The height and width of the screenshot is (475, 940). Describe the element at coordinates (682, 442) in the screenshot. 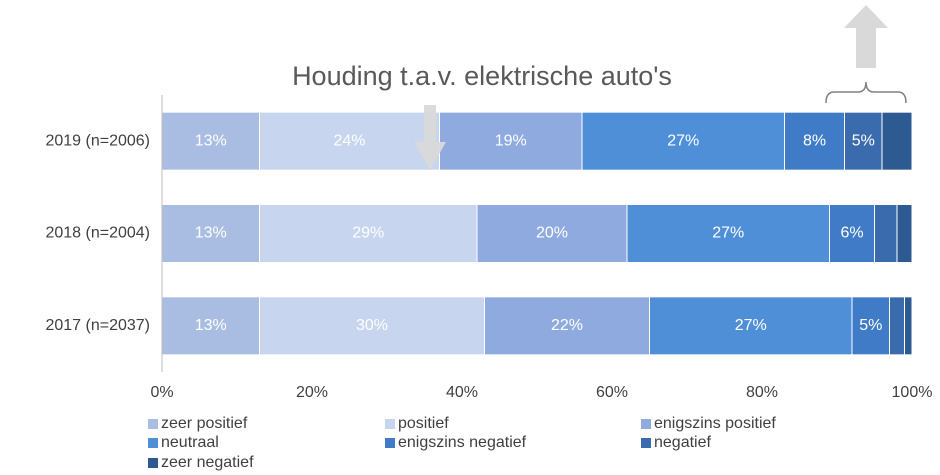

I see `legend-label: negatief` at that location.